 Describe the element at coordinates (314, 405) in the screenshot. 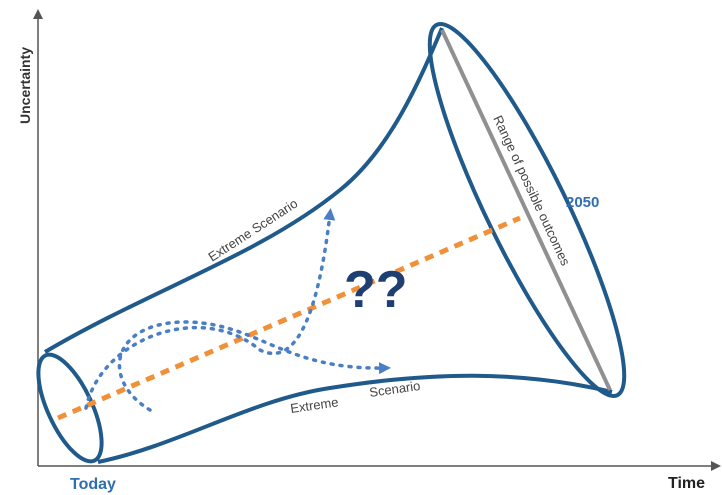

I see `lower-scenario-label-1: Extreme` at that location.